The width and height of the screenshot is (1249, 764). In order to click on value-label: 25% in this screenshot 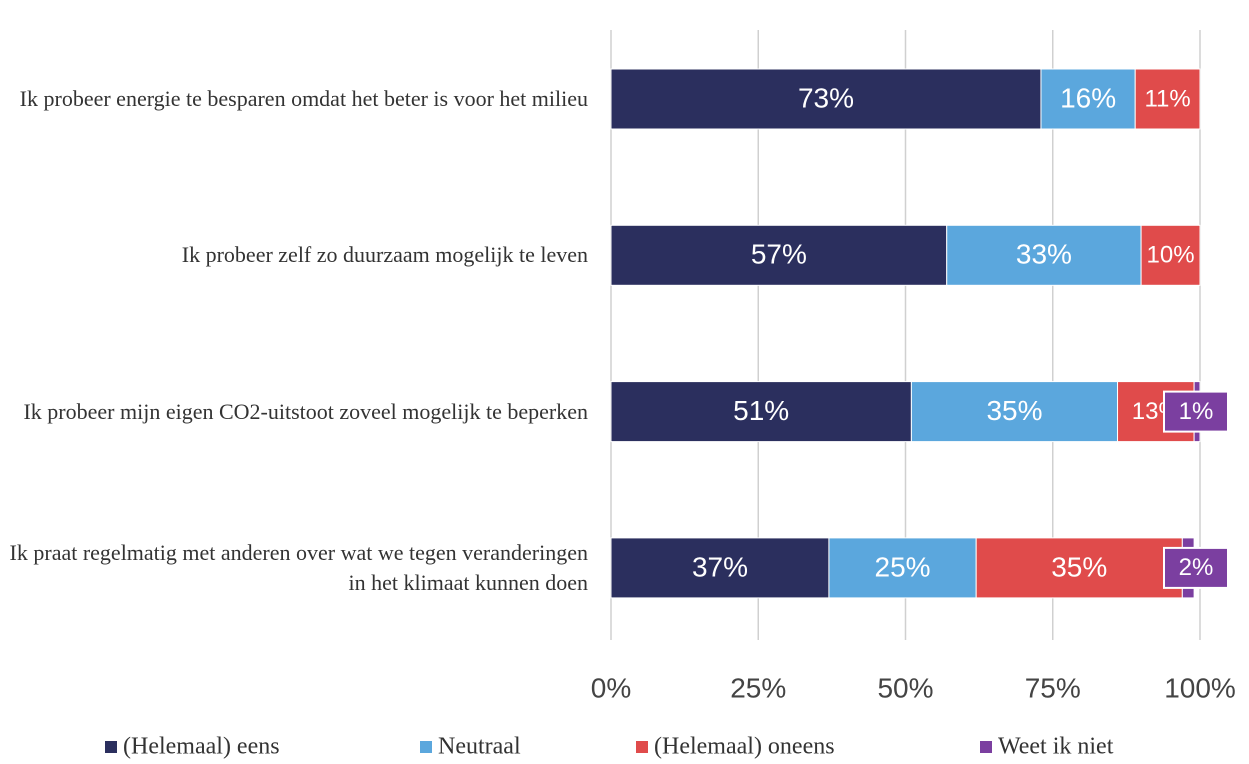, I will do `click(903, 566)`.